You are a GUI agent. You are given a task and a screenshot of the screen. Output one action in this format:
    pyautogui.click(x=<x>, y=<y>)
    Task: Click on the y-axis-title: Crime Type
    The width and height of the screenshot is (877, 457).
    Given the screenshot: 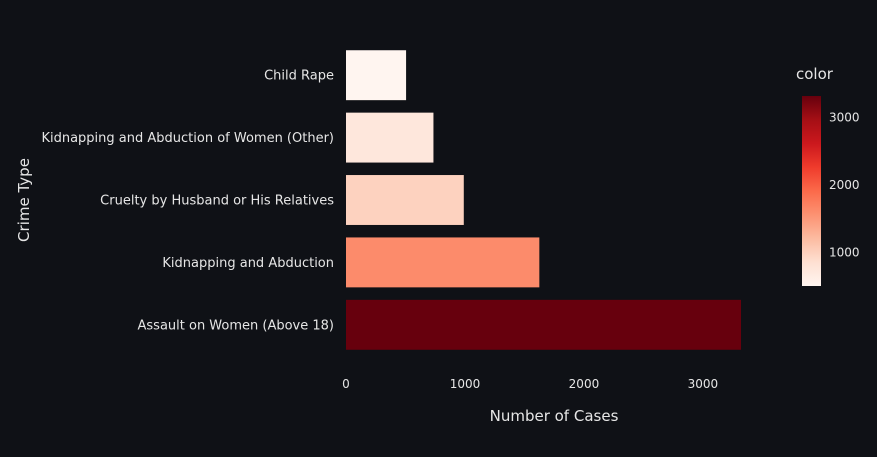 What is the action you would take?
    pyautogui.click(x=24, y=200)
    